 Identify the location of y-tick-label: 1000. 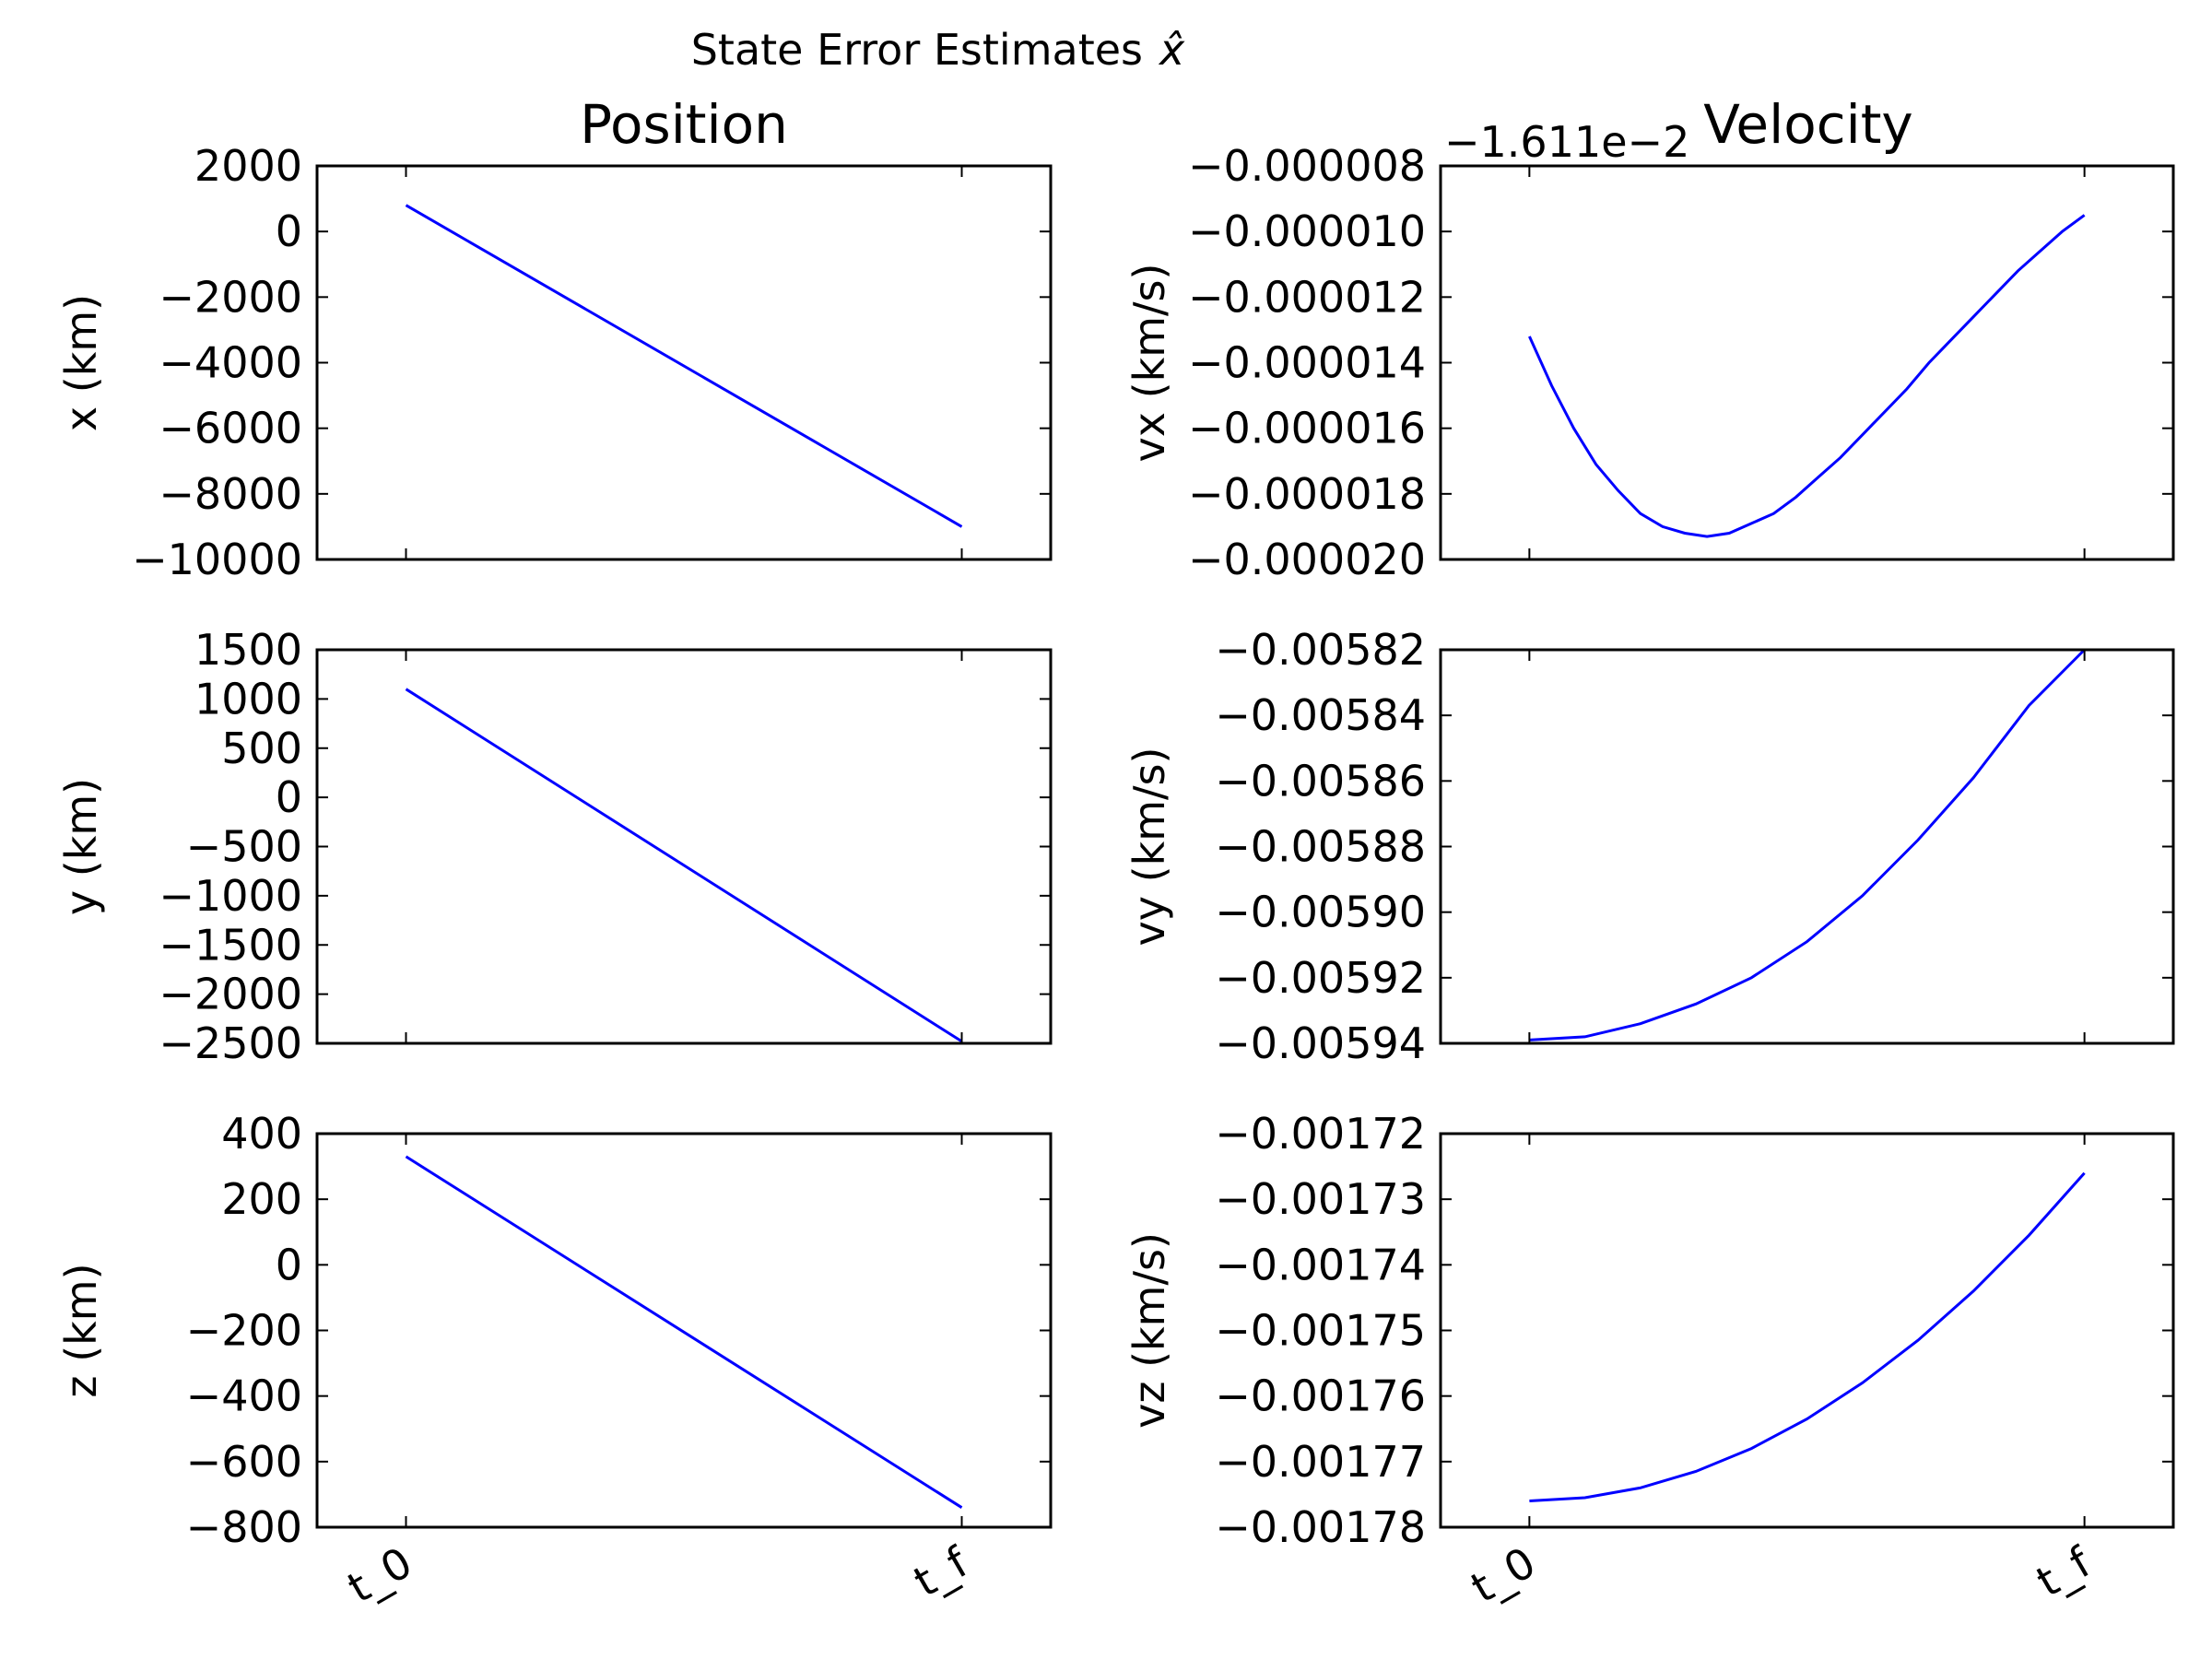
(248, 699).